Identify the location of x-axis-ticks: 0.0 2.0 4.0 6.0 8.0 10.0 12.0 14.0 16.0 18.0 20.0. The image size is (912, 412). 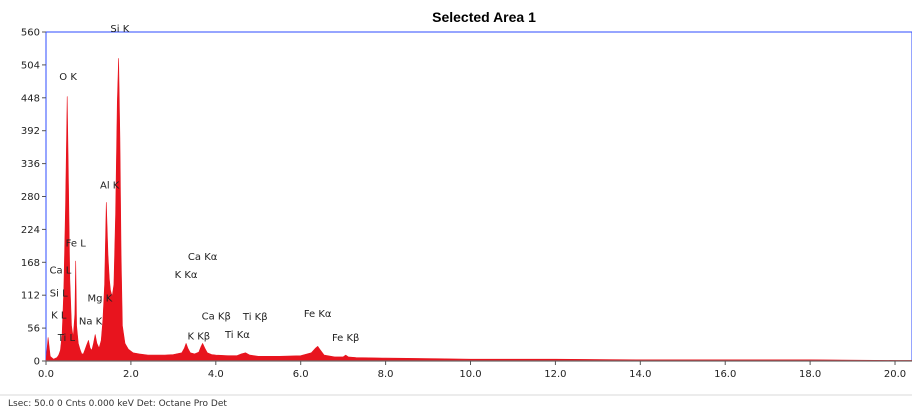
(472, 370).